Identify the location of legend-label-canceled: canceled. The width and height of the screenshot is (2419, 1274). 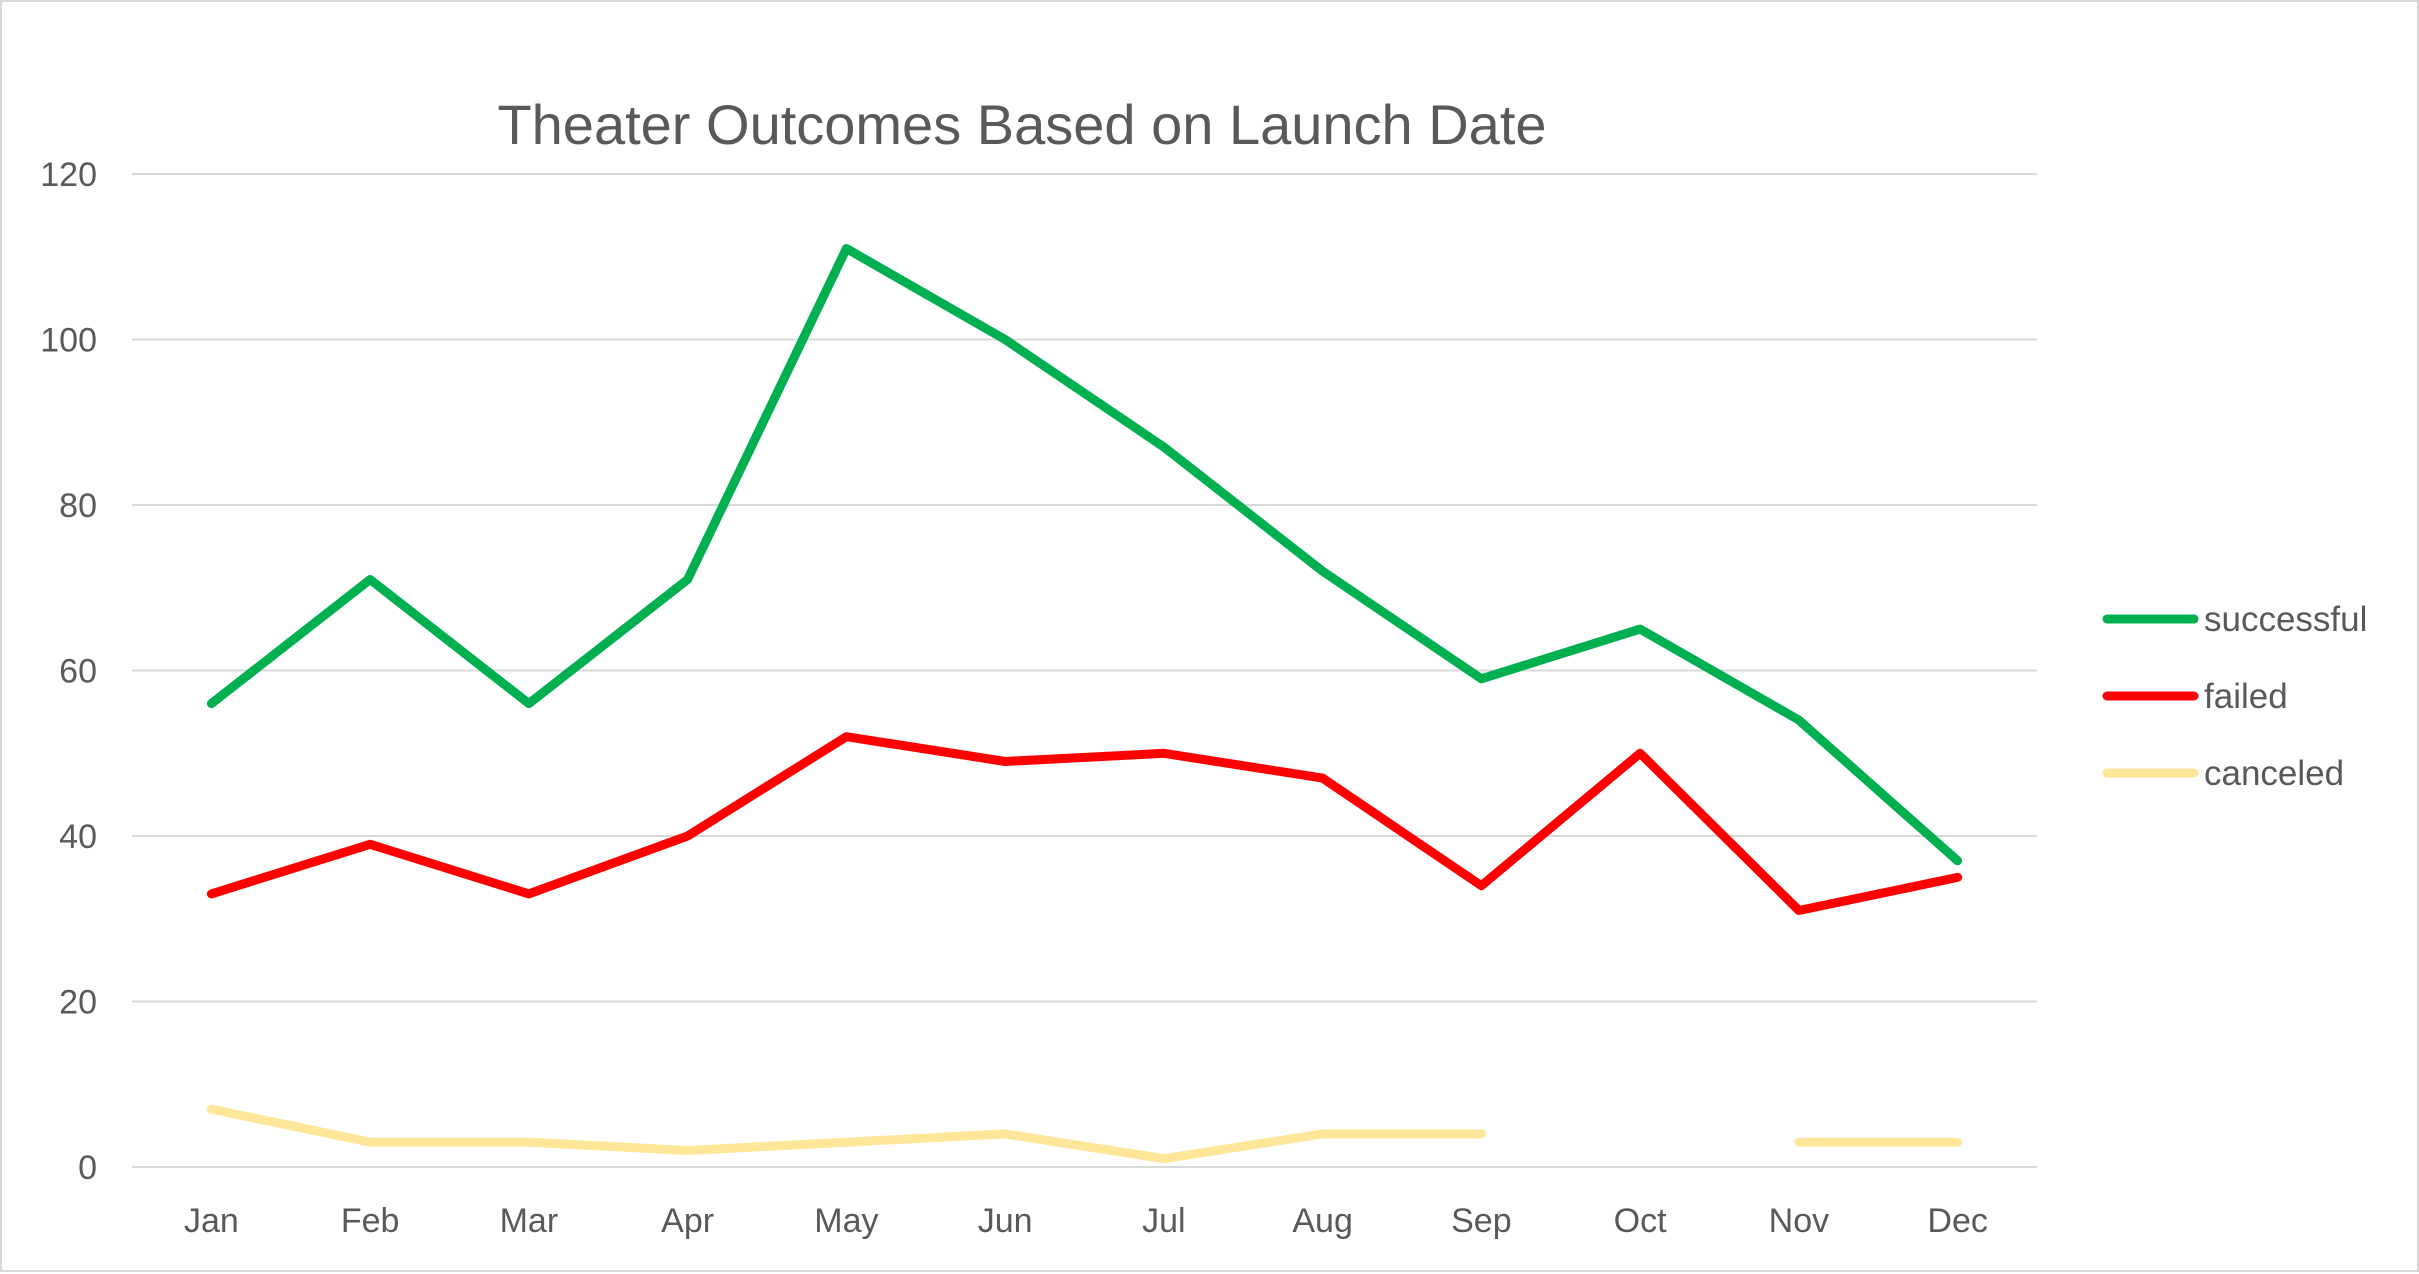
(2274, 773).